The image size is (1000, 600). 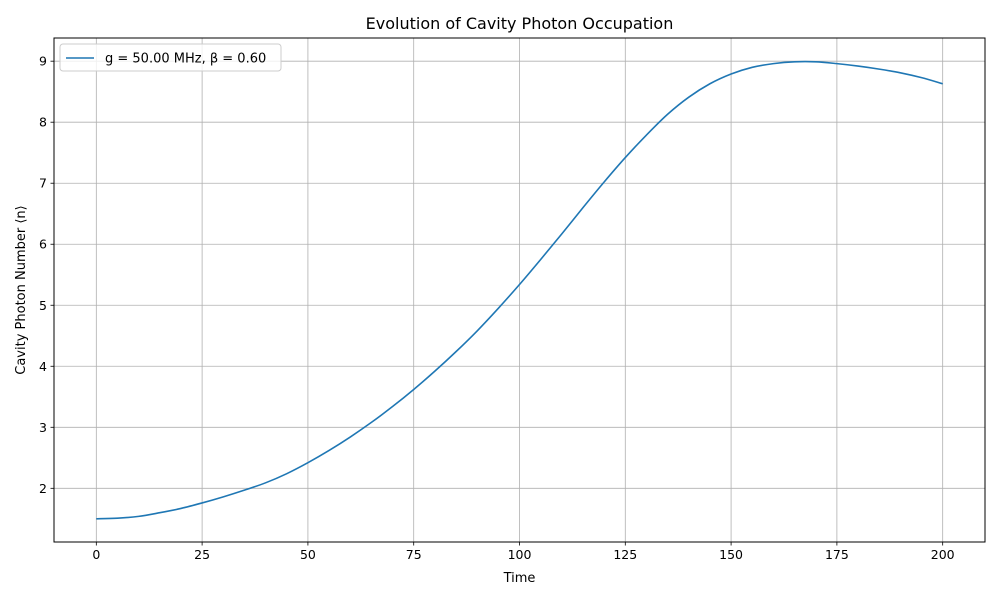 What do you see at coordinates (943, 554) in the screenshot?
I see `x-tick-label: 200` at bounding box center [943, 554].